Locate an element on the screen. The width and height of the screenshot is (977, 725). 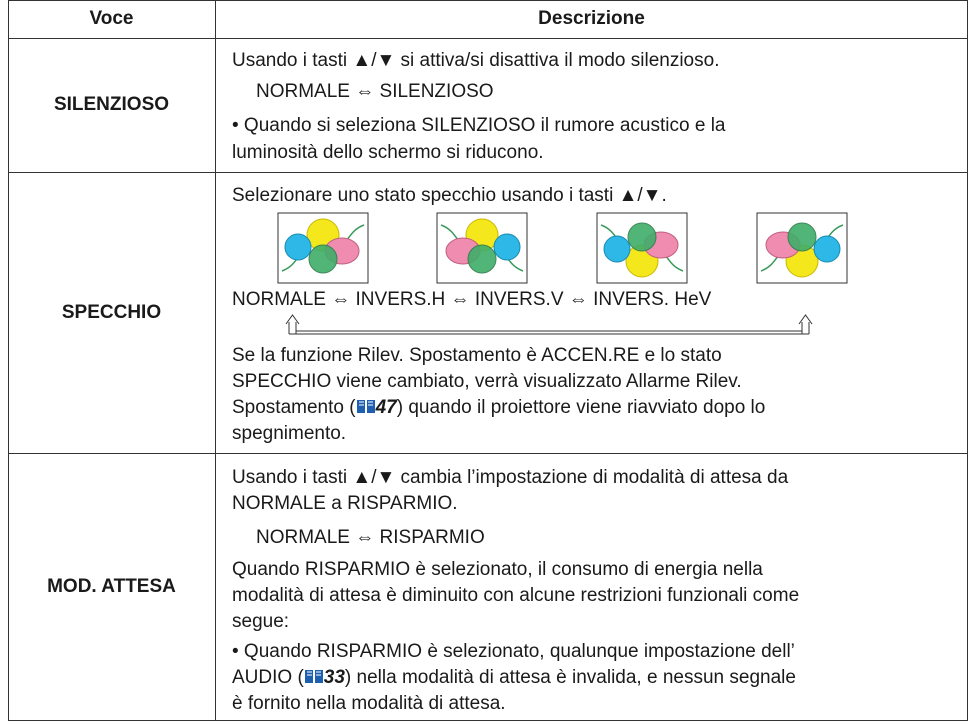
mirror-images is located at coordinates (562, 248).